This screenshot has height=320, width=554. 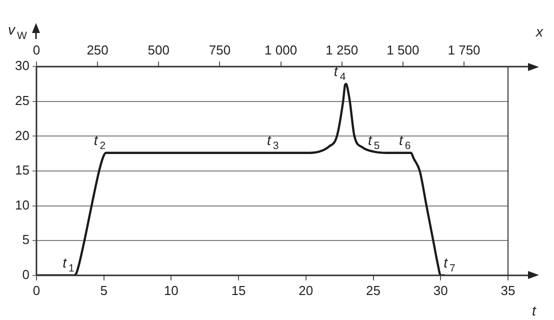 I want to click on x-tick-label: 0, so click(x=36, y=290).